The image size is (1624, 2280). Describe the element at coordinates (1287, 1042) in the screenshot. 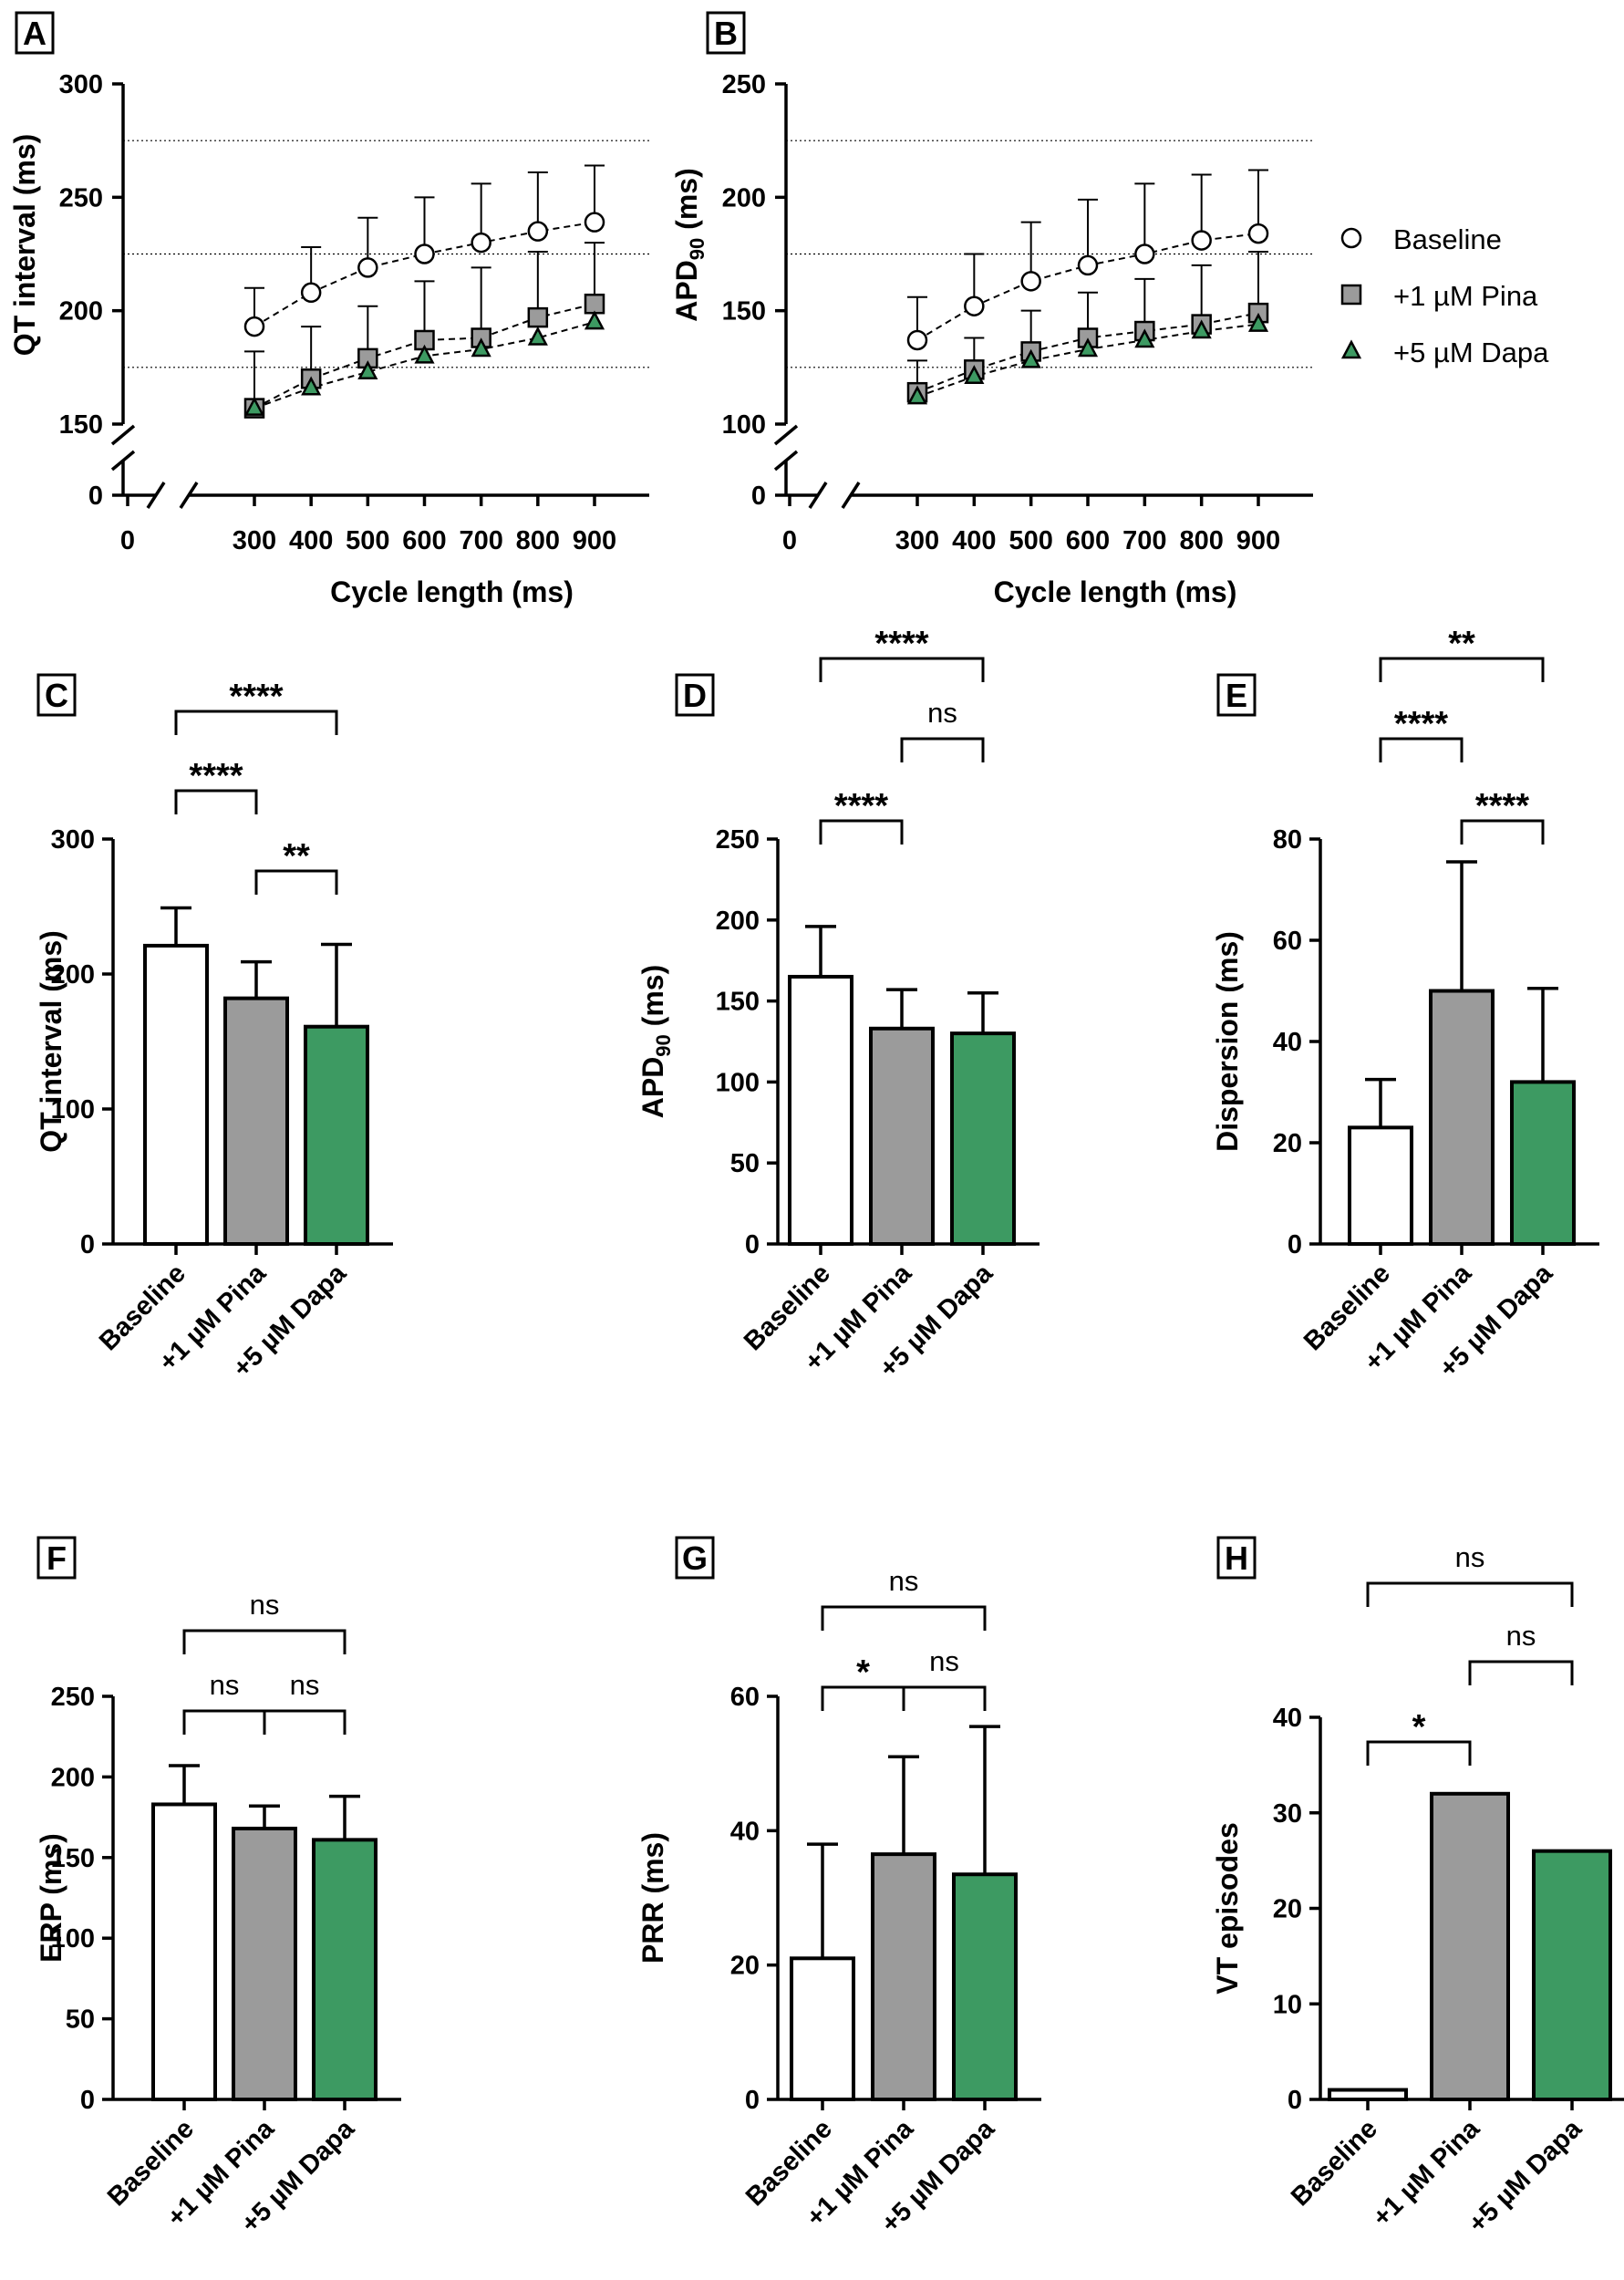

I see `y-tick-label: 40` at that location.